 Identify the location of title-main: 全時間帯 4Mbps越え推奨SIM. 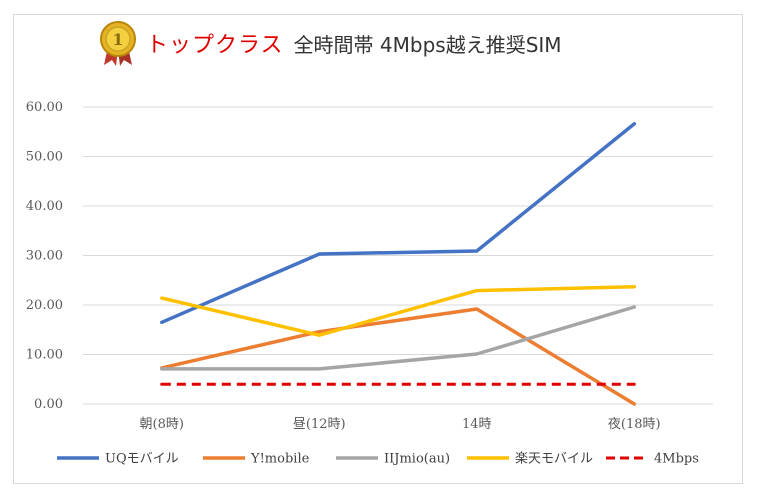
(427, 44).